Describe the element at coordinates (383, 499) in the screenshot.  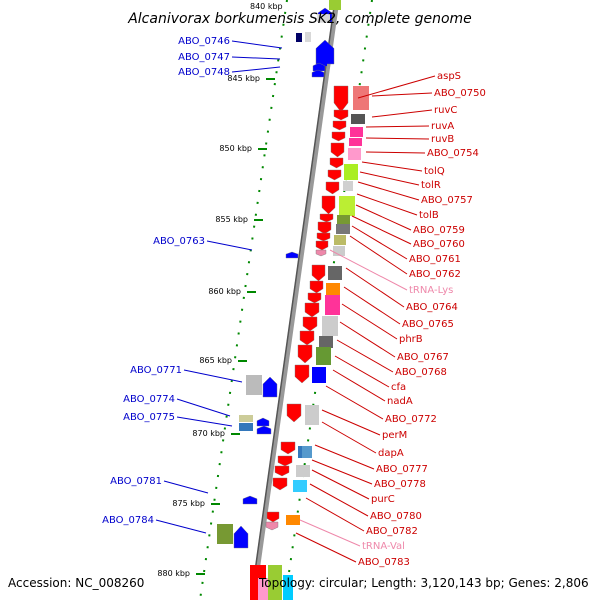
I see `gene-label-right: purC` at that location.